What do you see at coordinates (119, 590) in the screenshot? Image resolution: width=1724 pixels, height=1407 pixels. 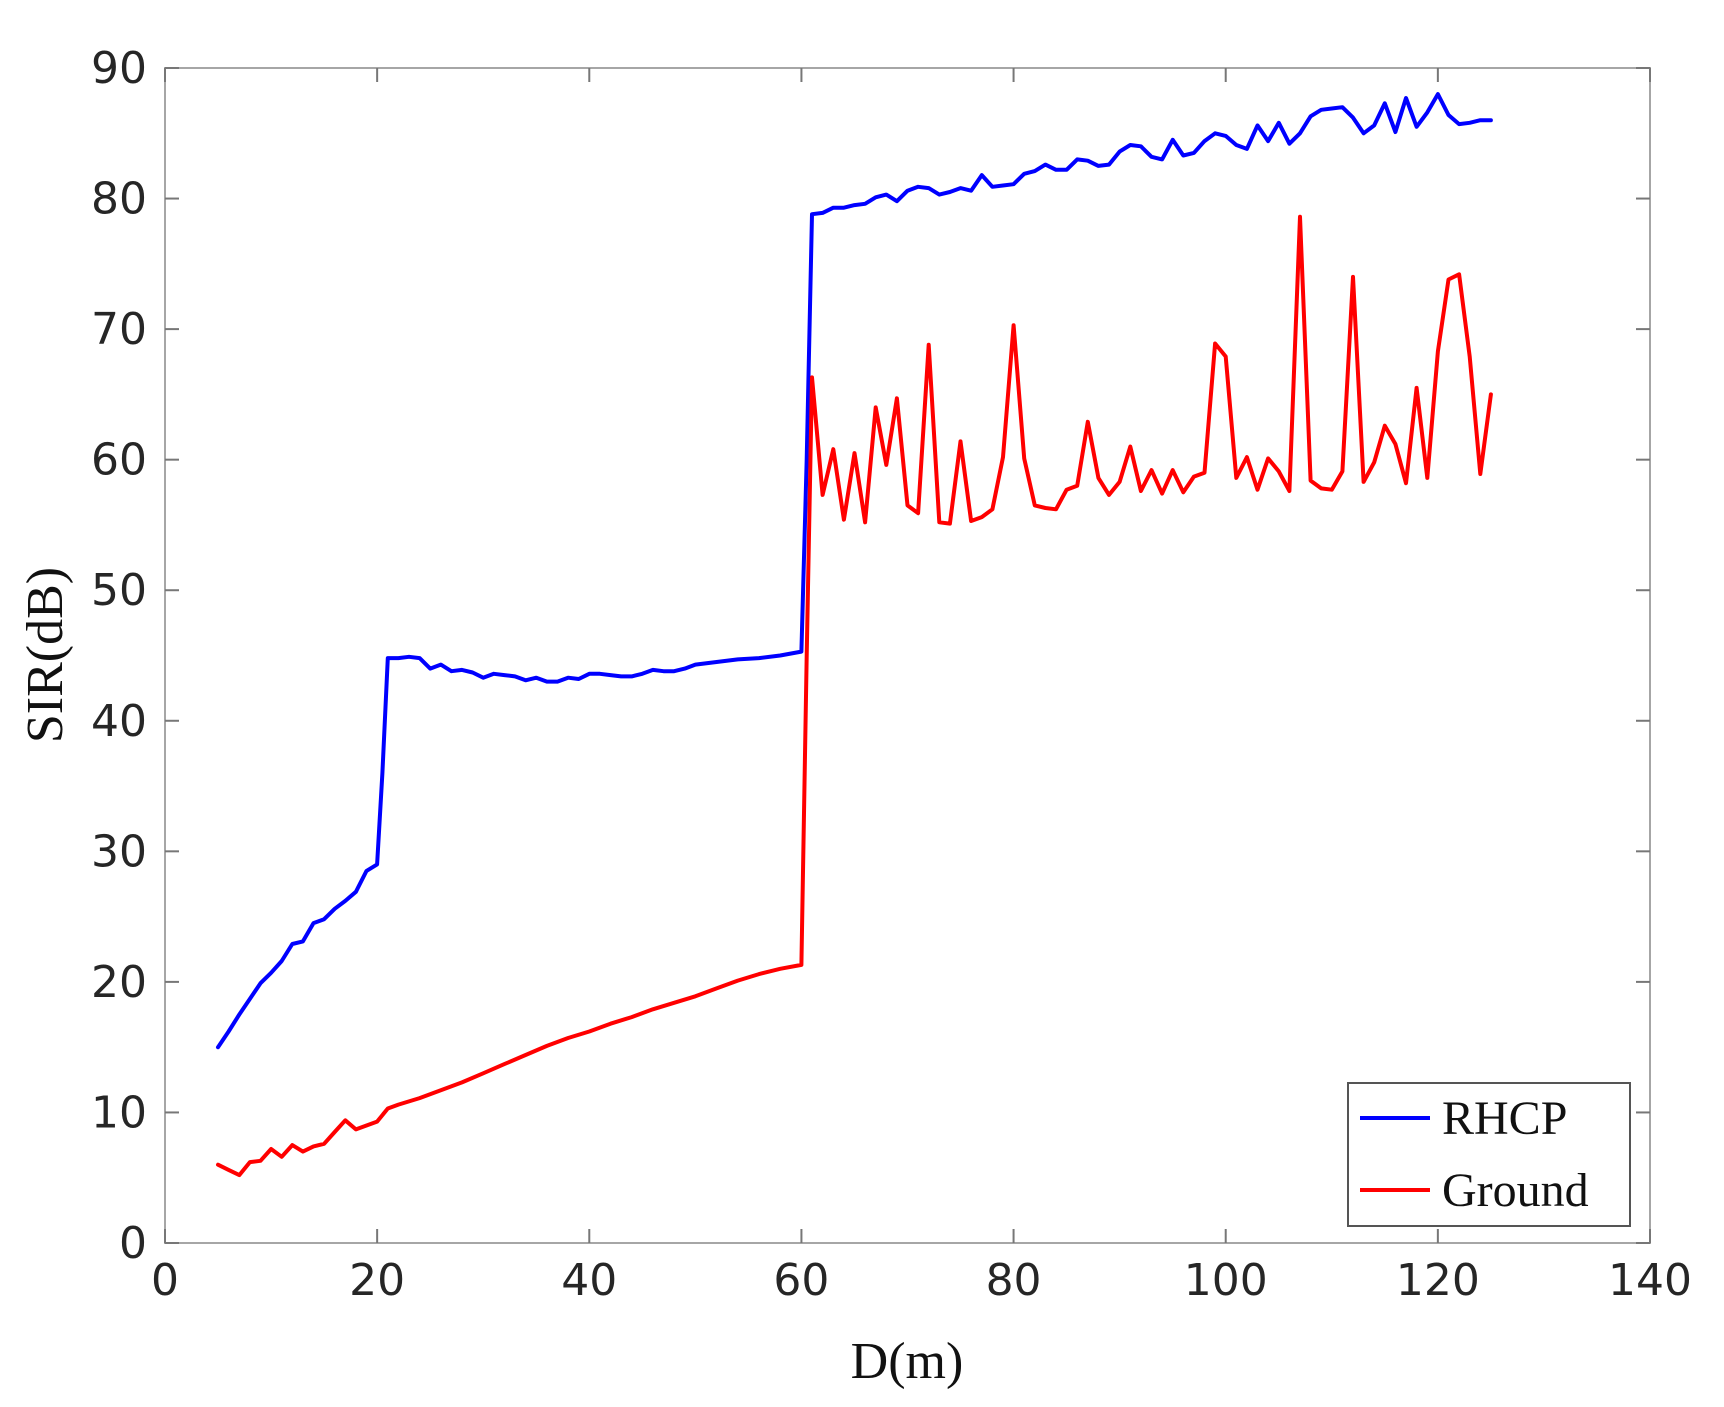 I see `y-tick-label-50: 50` at bounding box center [119, 590].